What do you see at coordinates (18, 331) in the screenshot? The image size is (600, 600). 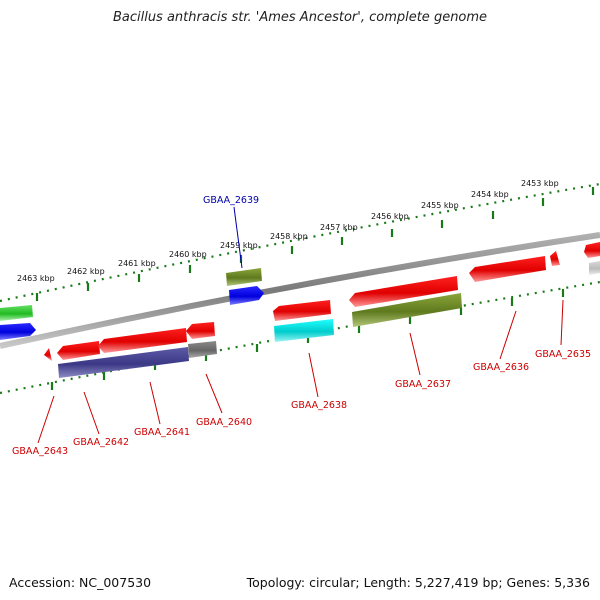 I see `gene-arrow-blue` at bounding box center [18, 331].